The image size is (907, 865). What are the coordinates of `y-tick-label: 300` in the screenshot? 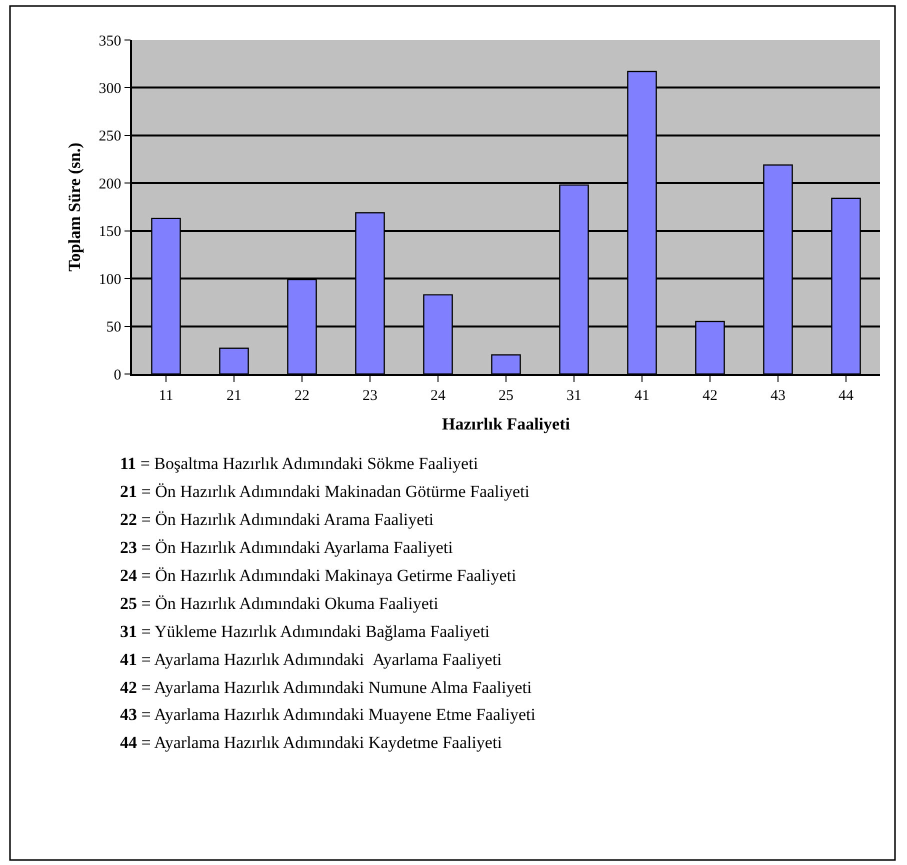 It's located at (110, 88).